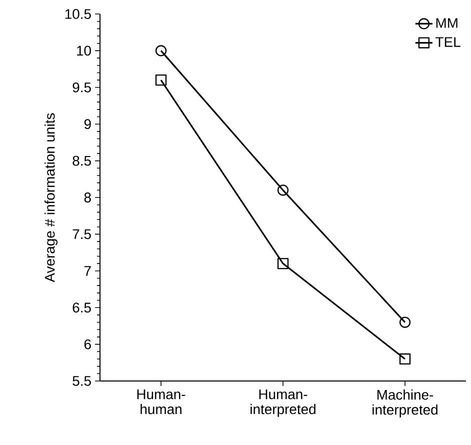 The height and width of the screenshot is (445, 471). What do you see at coordinates (87, 344) in the screenshot?
I see `y-tick-label: 6` at bounding box center [87, 344].